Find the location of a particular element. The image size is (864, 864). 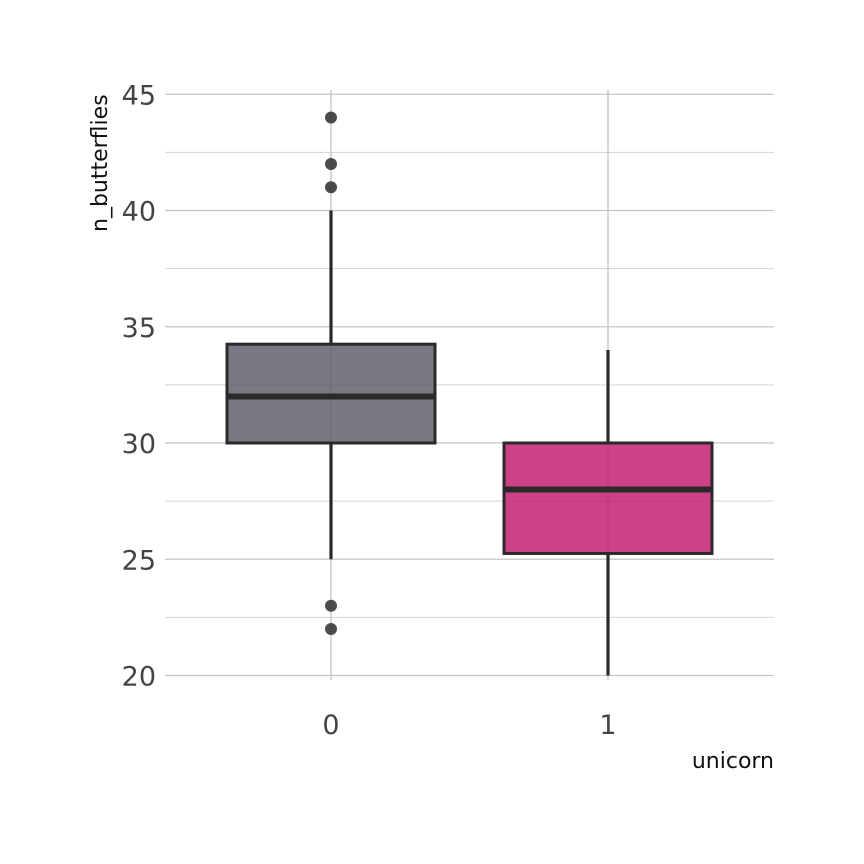

x-tick-label: 1 is located at coordinates (607, 725).